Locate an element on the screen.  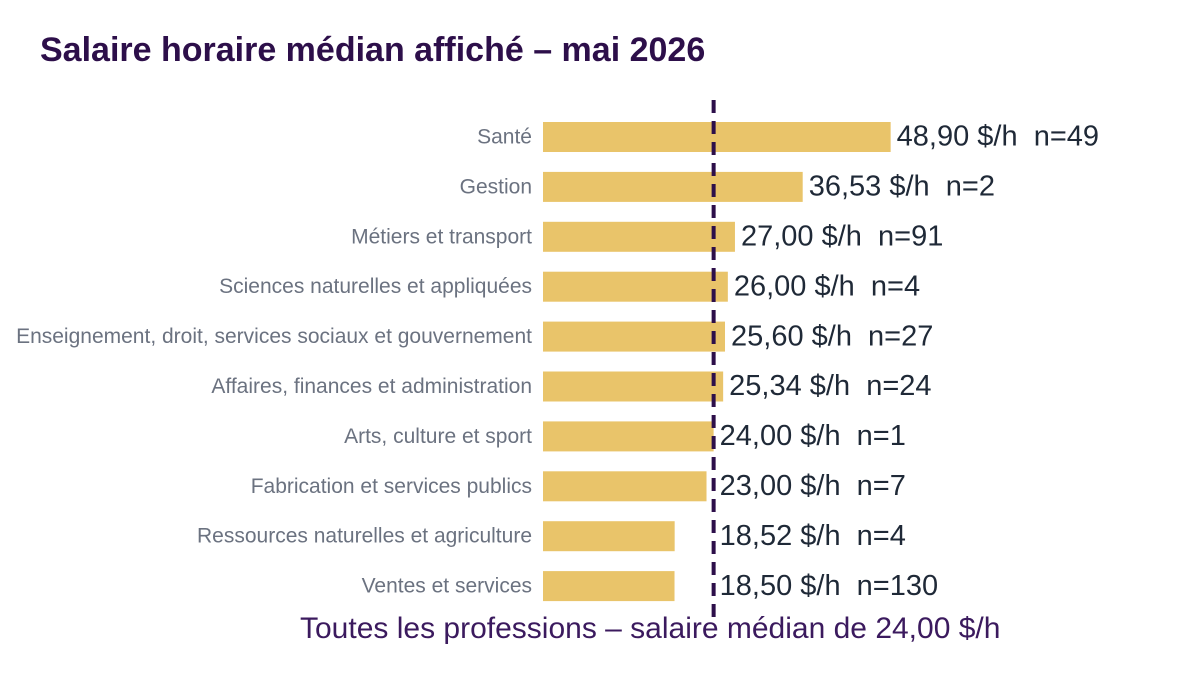
value-label: 36,53 $/h n=2 is located at coordinates (902, 187).